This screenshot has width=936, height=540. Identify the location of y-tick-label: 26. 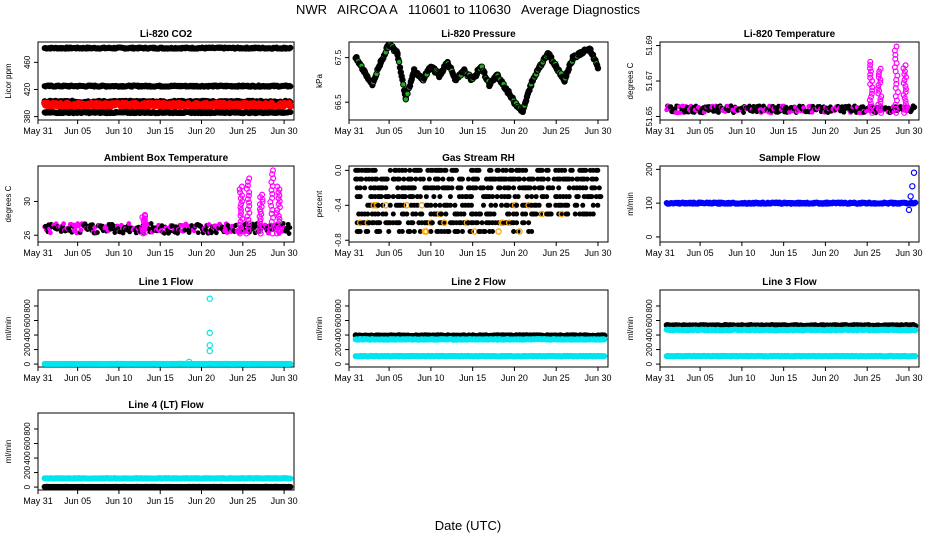
(27, 234).